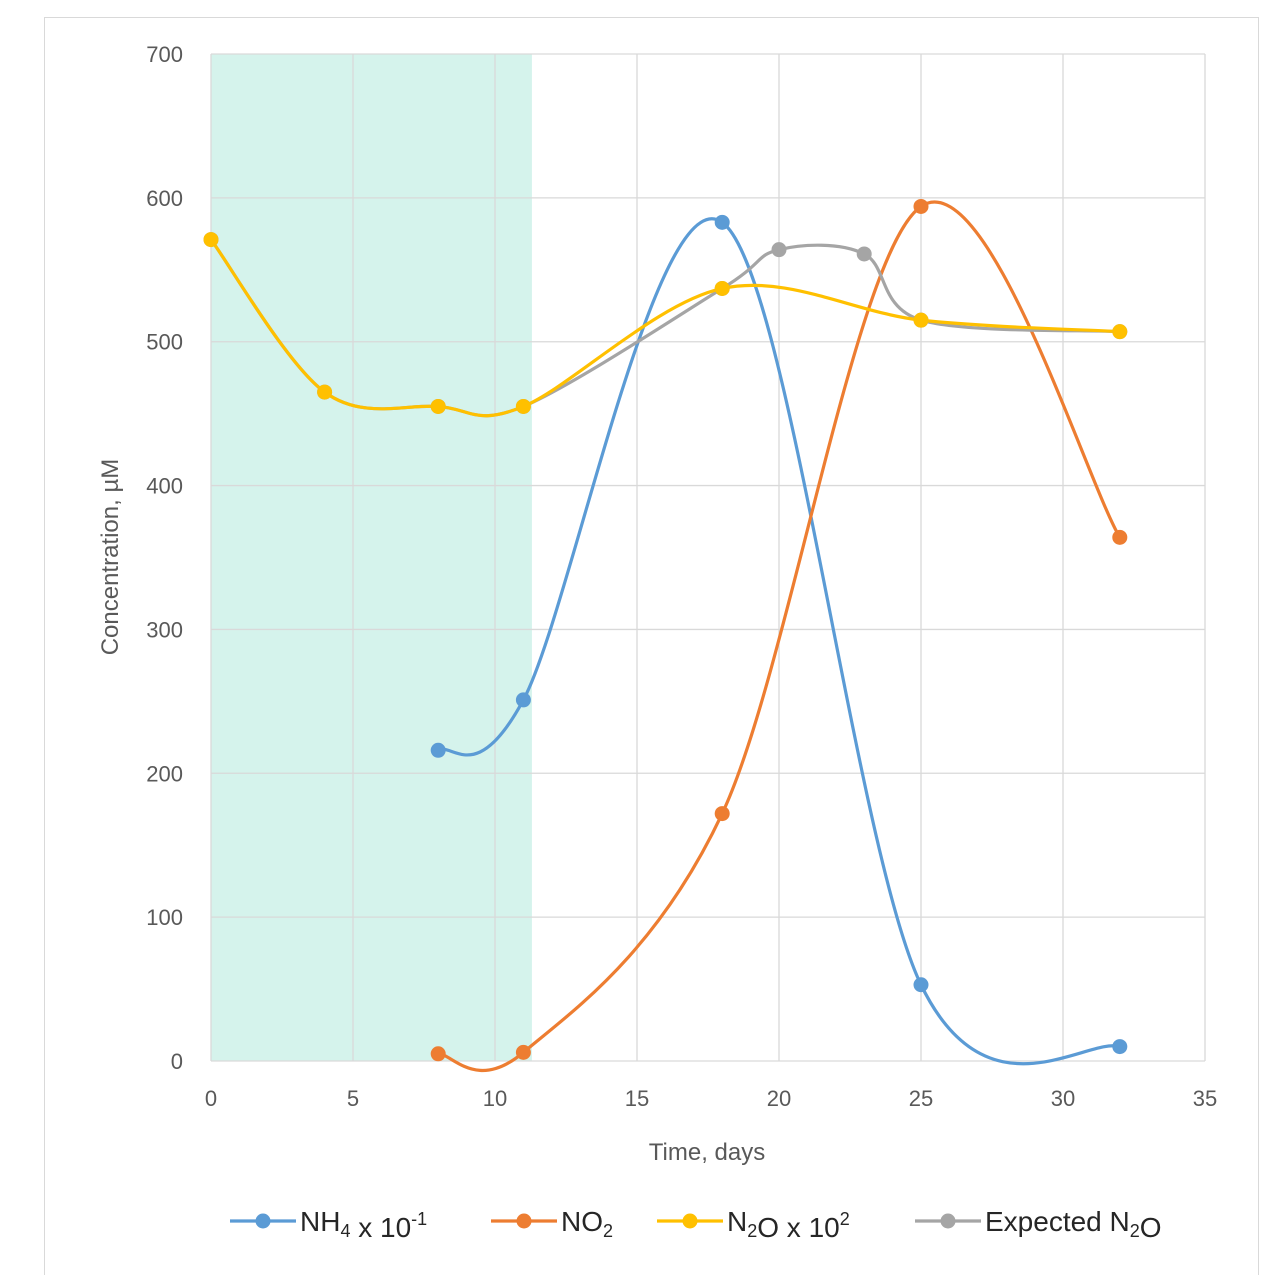  Describe the element at coordinates (1073, 1224) in the screenshot. I see `legend-label: Expected N2O` at that location.